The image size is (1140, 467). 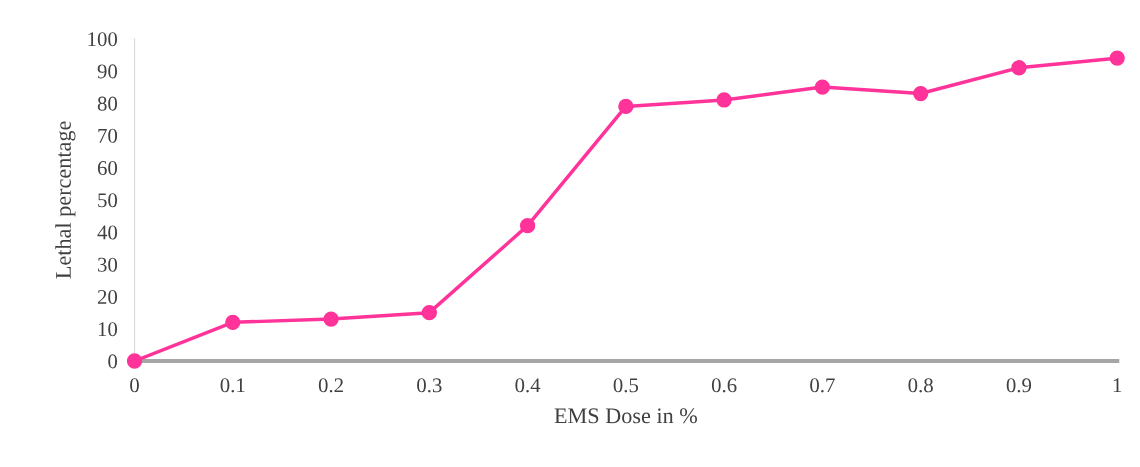 What do you see at coordinates (107, 296) in the screenshot?
I see `y-tick-label: 20` at bounding box center [107, 296].